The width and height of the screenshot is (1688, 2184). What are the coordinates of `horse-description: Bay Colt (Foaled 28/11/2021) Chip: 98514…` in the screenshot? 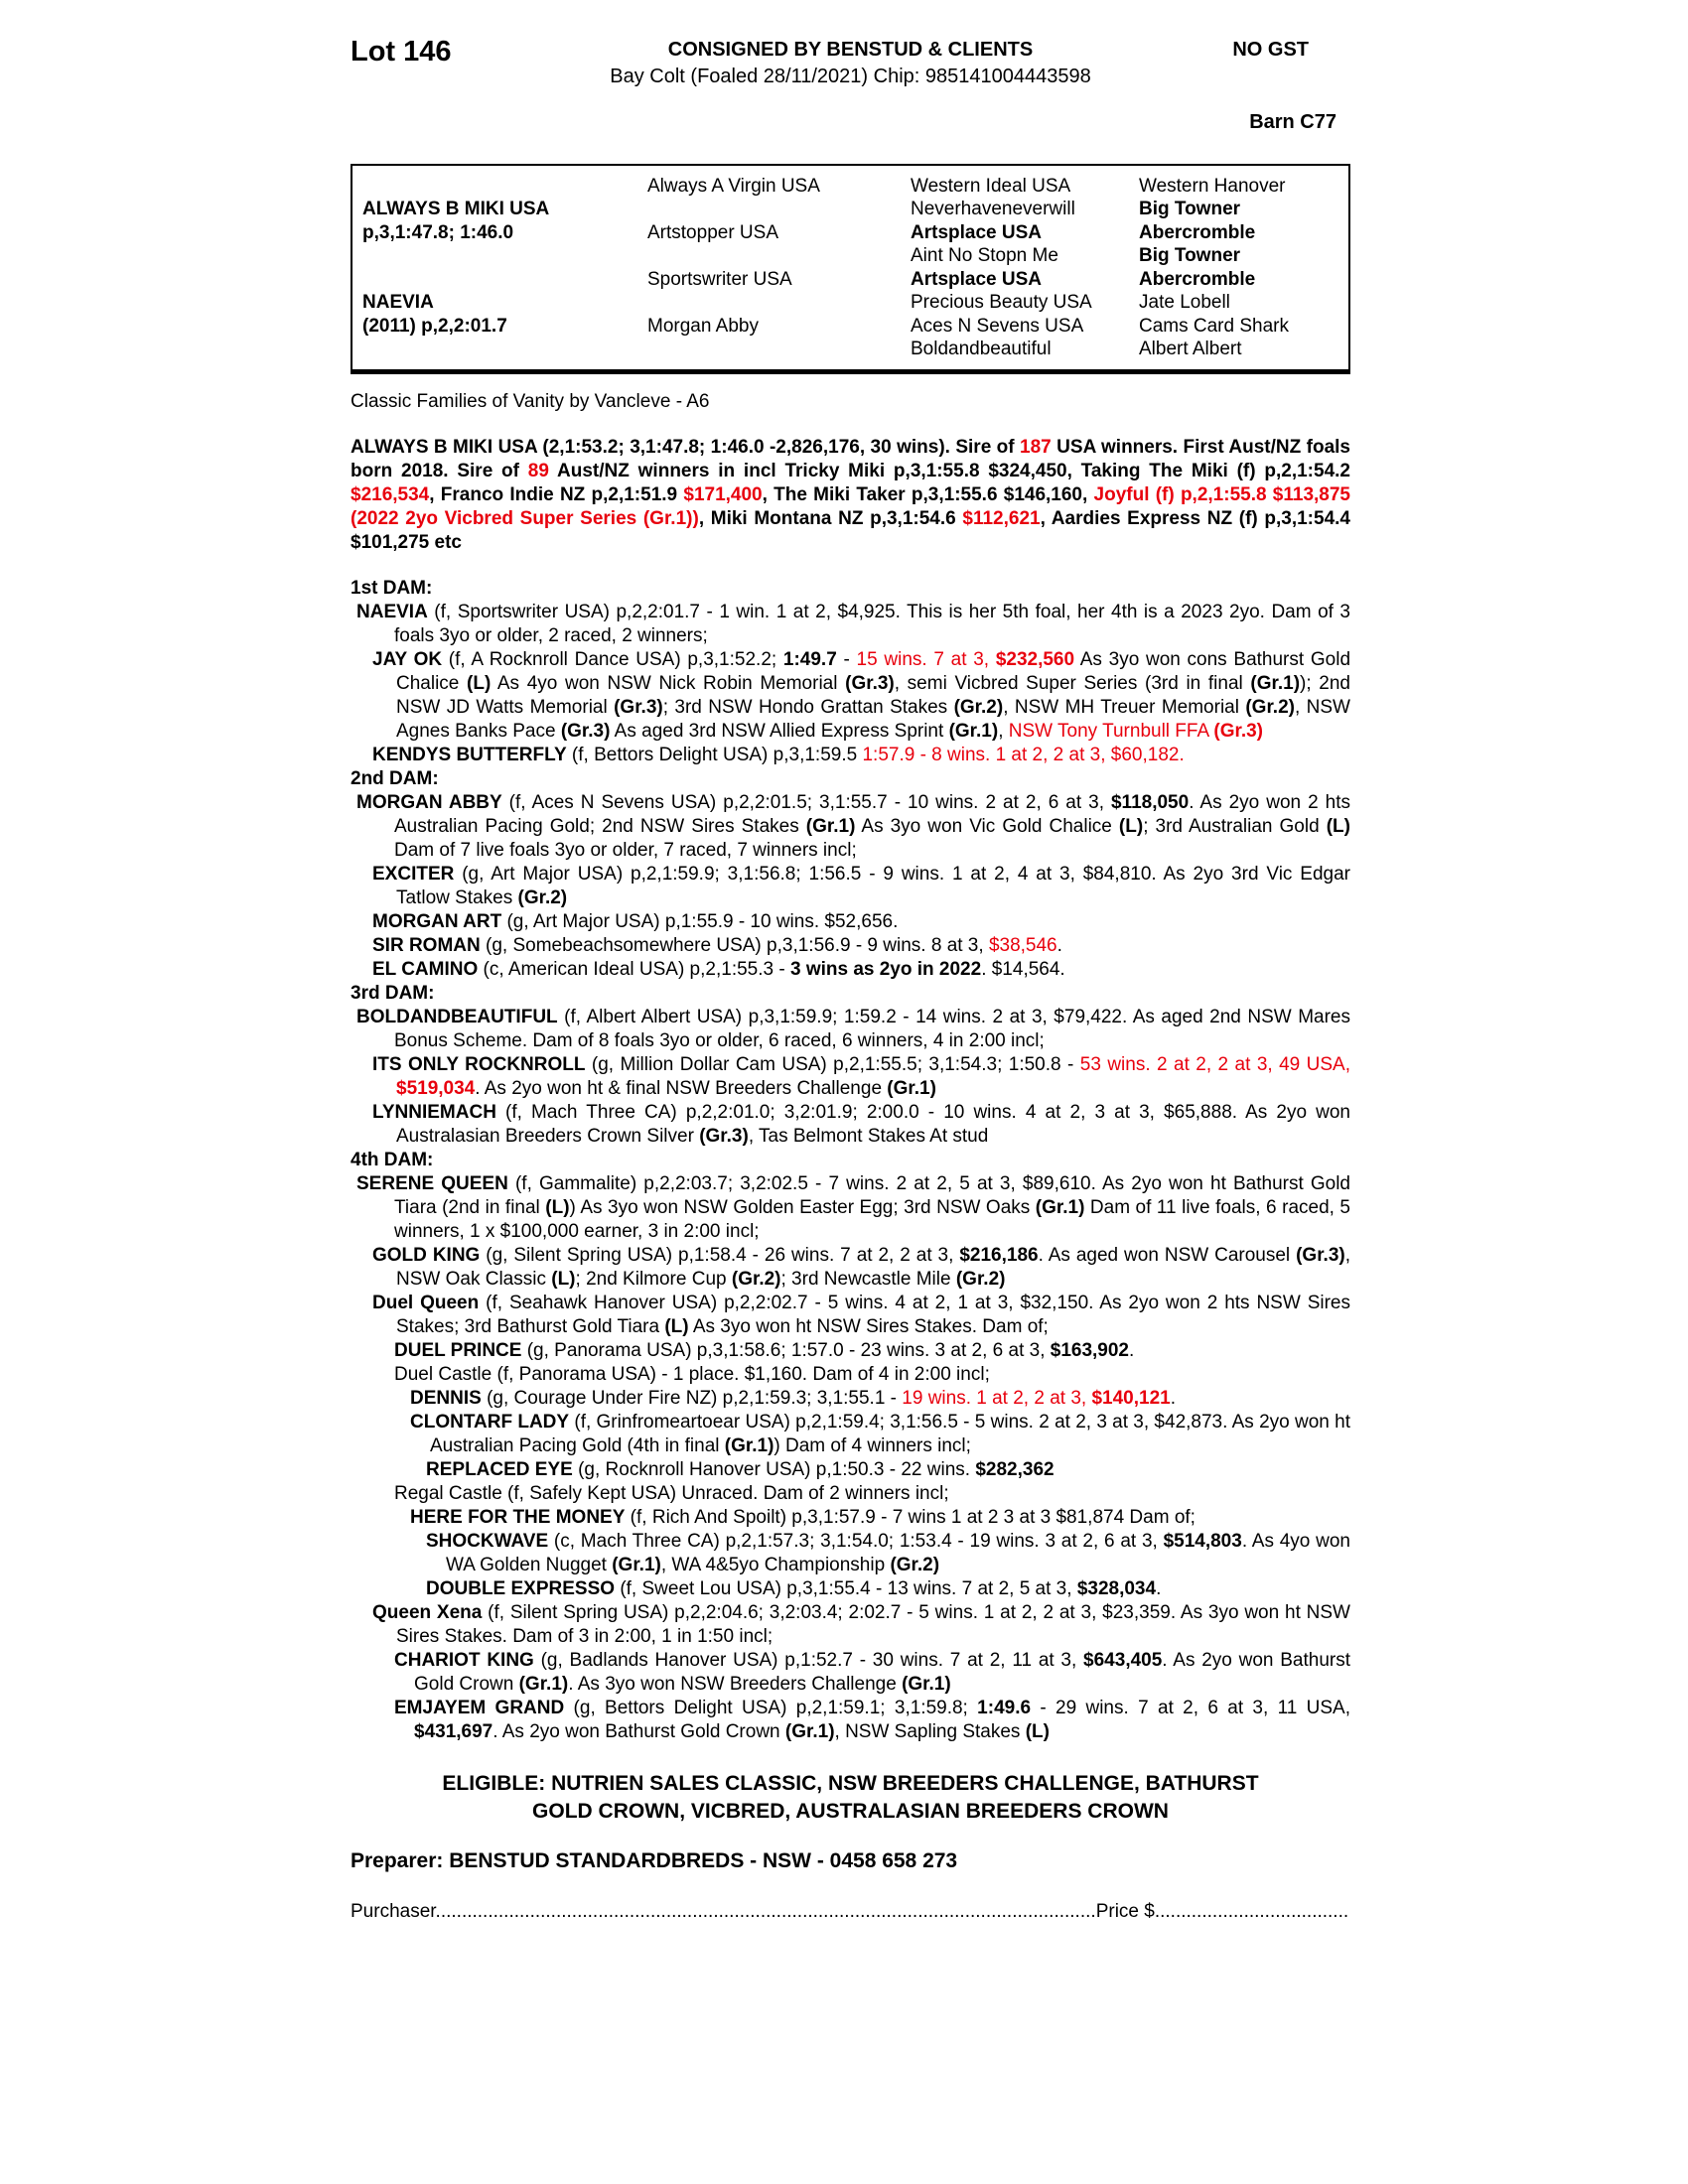 It's located at (850, 76).